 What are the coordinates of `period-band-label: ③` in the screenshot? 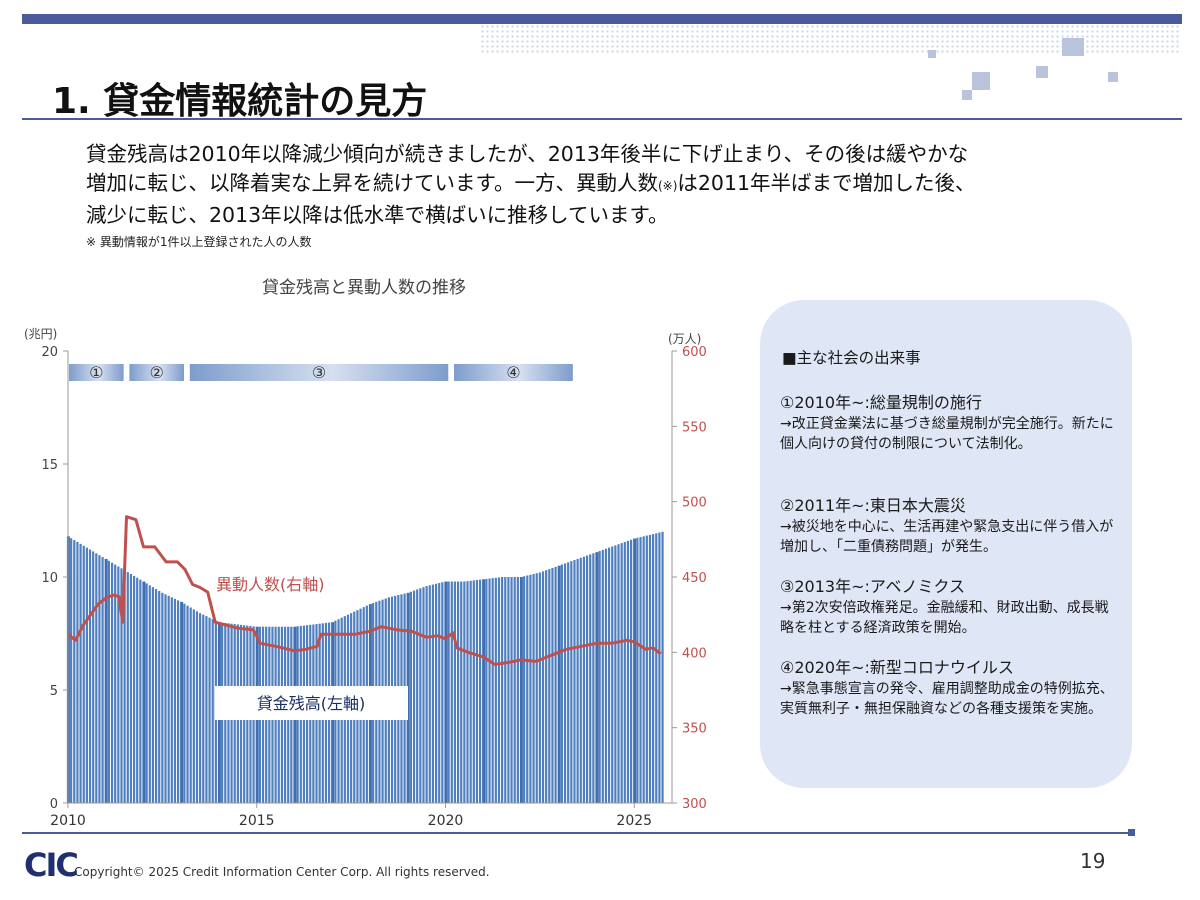 It's located at (319, 372).